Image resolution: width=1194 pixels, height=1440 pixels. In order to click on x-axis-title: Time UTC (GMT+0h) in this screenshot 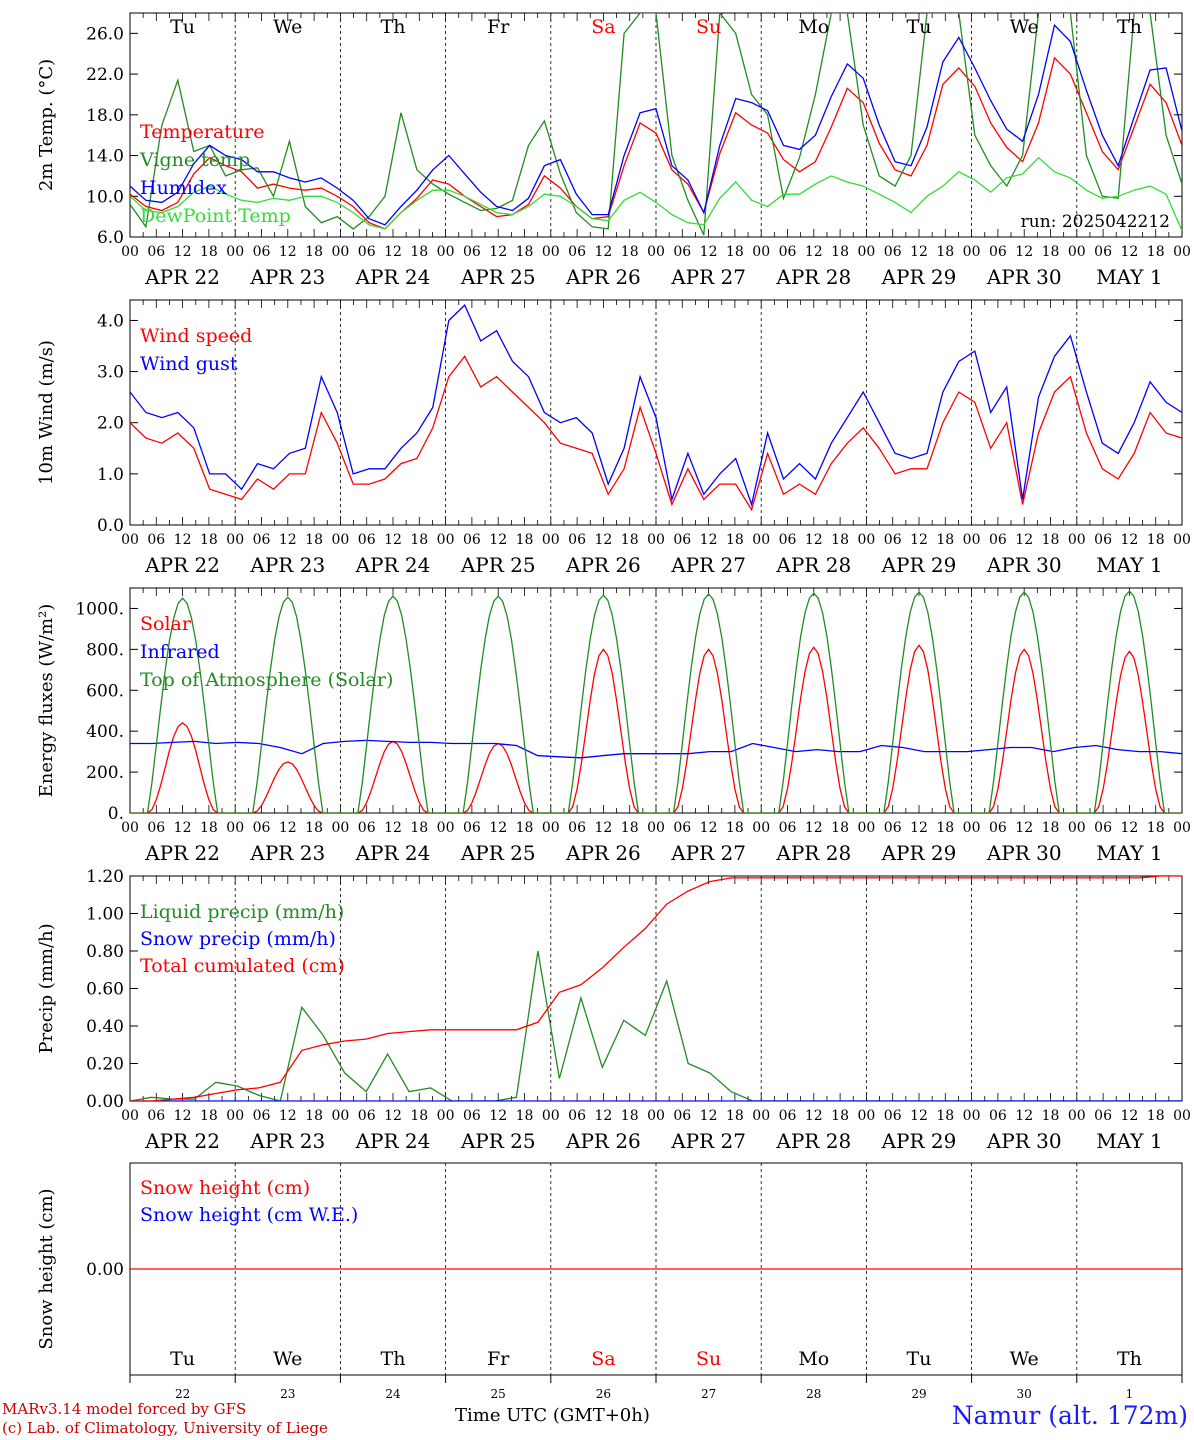, I will do `click(552, 1415)`.